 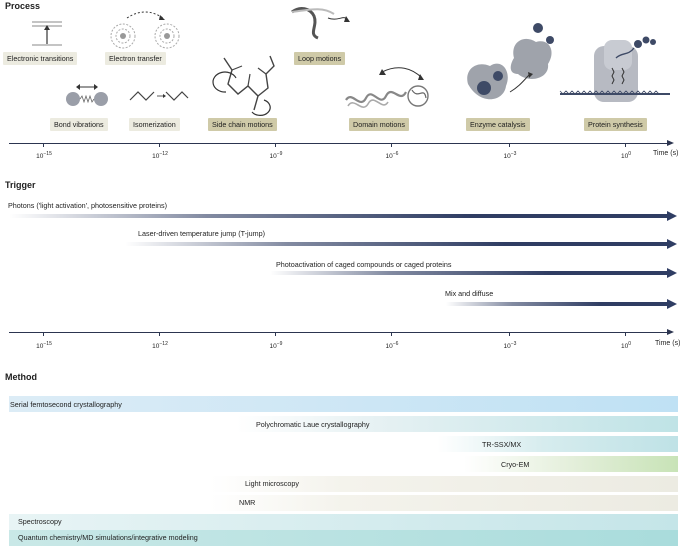 I want to click on trigger-arrowhead-t-jump, so click(x=672, y=244).